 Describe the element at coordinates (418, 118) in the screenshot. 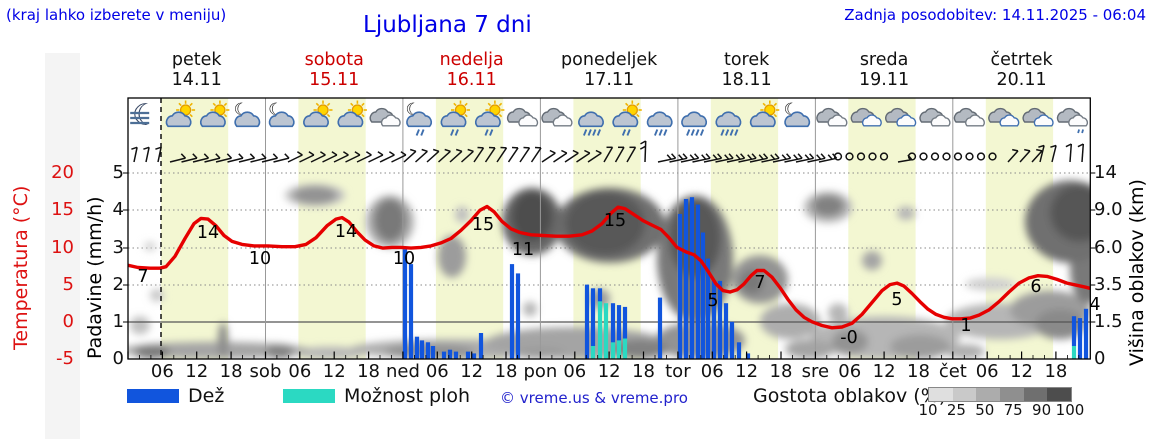

I see `weather-icon-mcr2: ☾` at that location.